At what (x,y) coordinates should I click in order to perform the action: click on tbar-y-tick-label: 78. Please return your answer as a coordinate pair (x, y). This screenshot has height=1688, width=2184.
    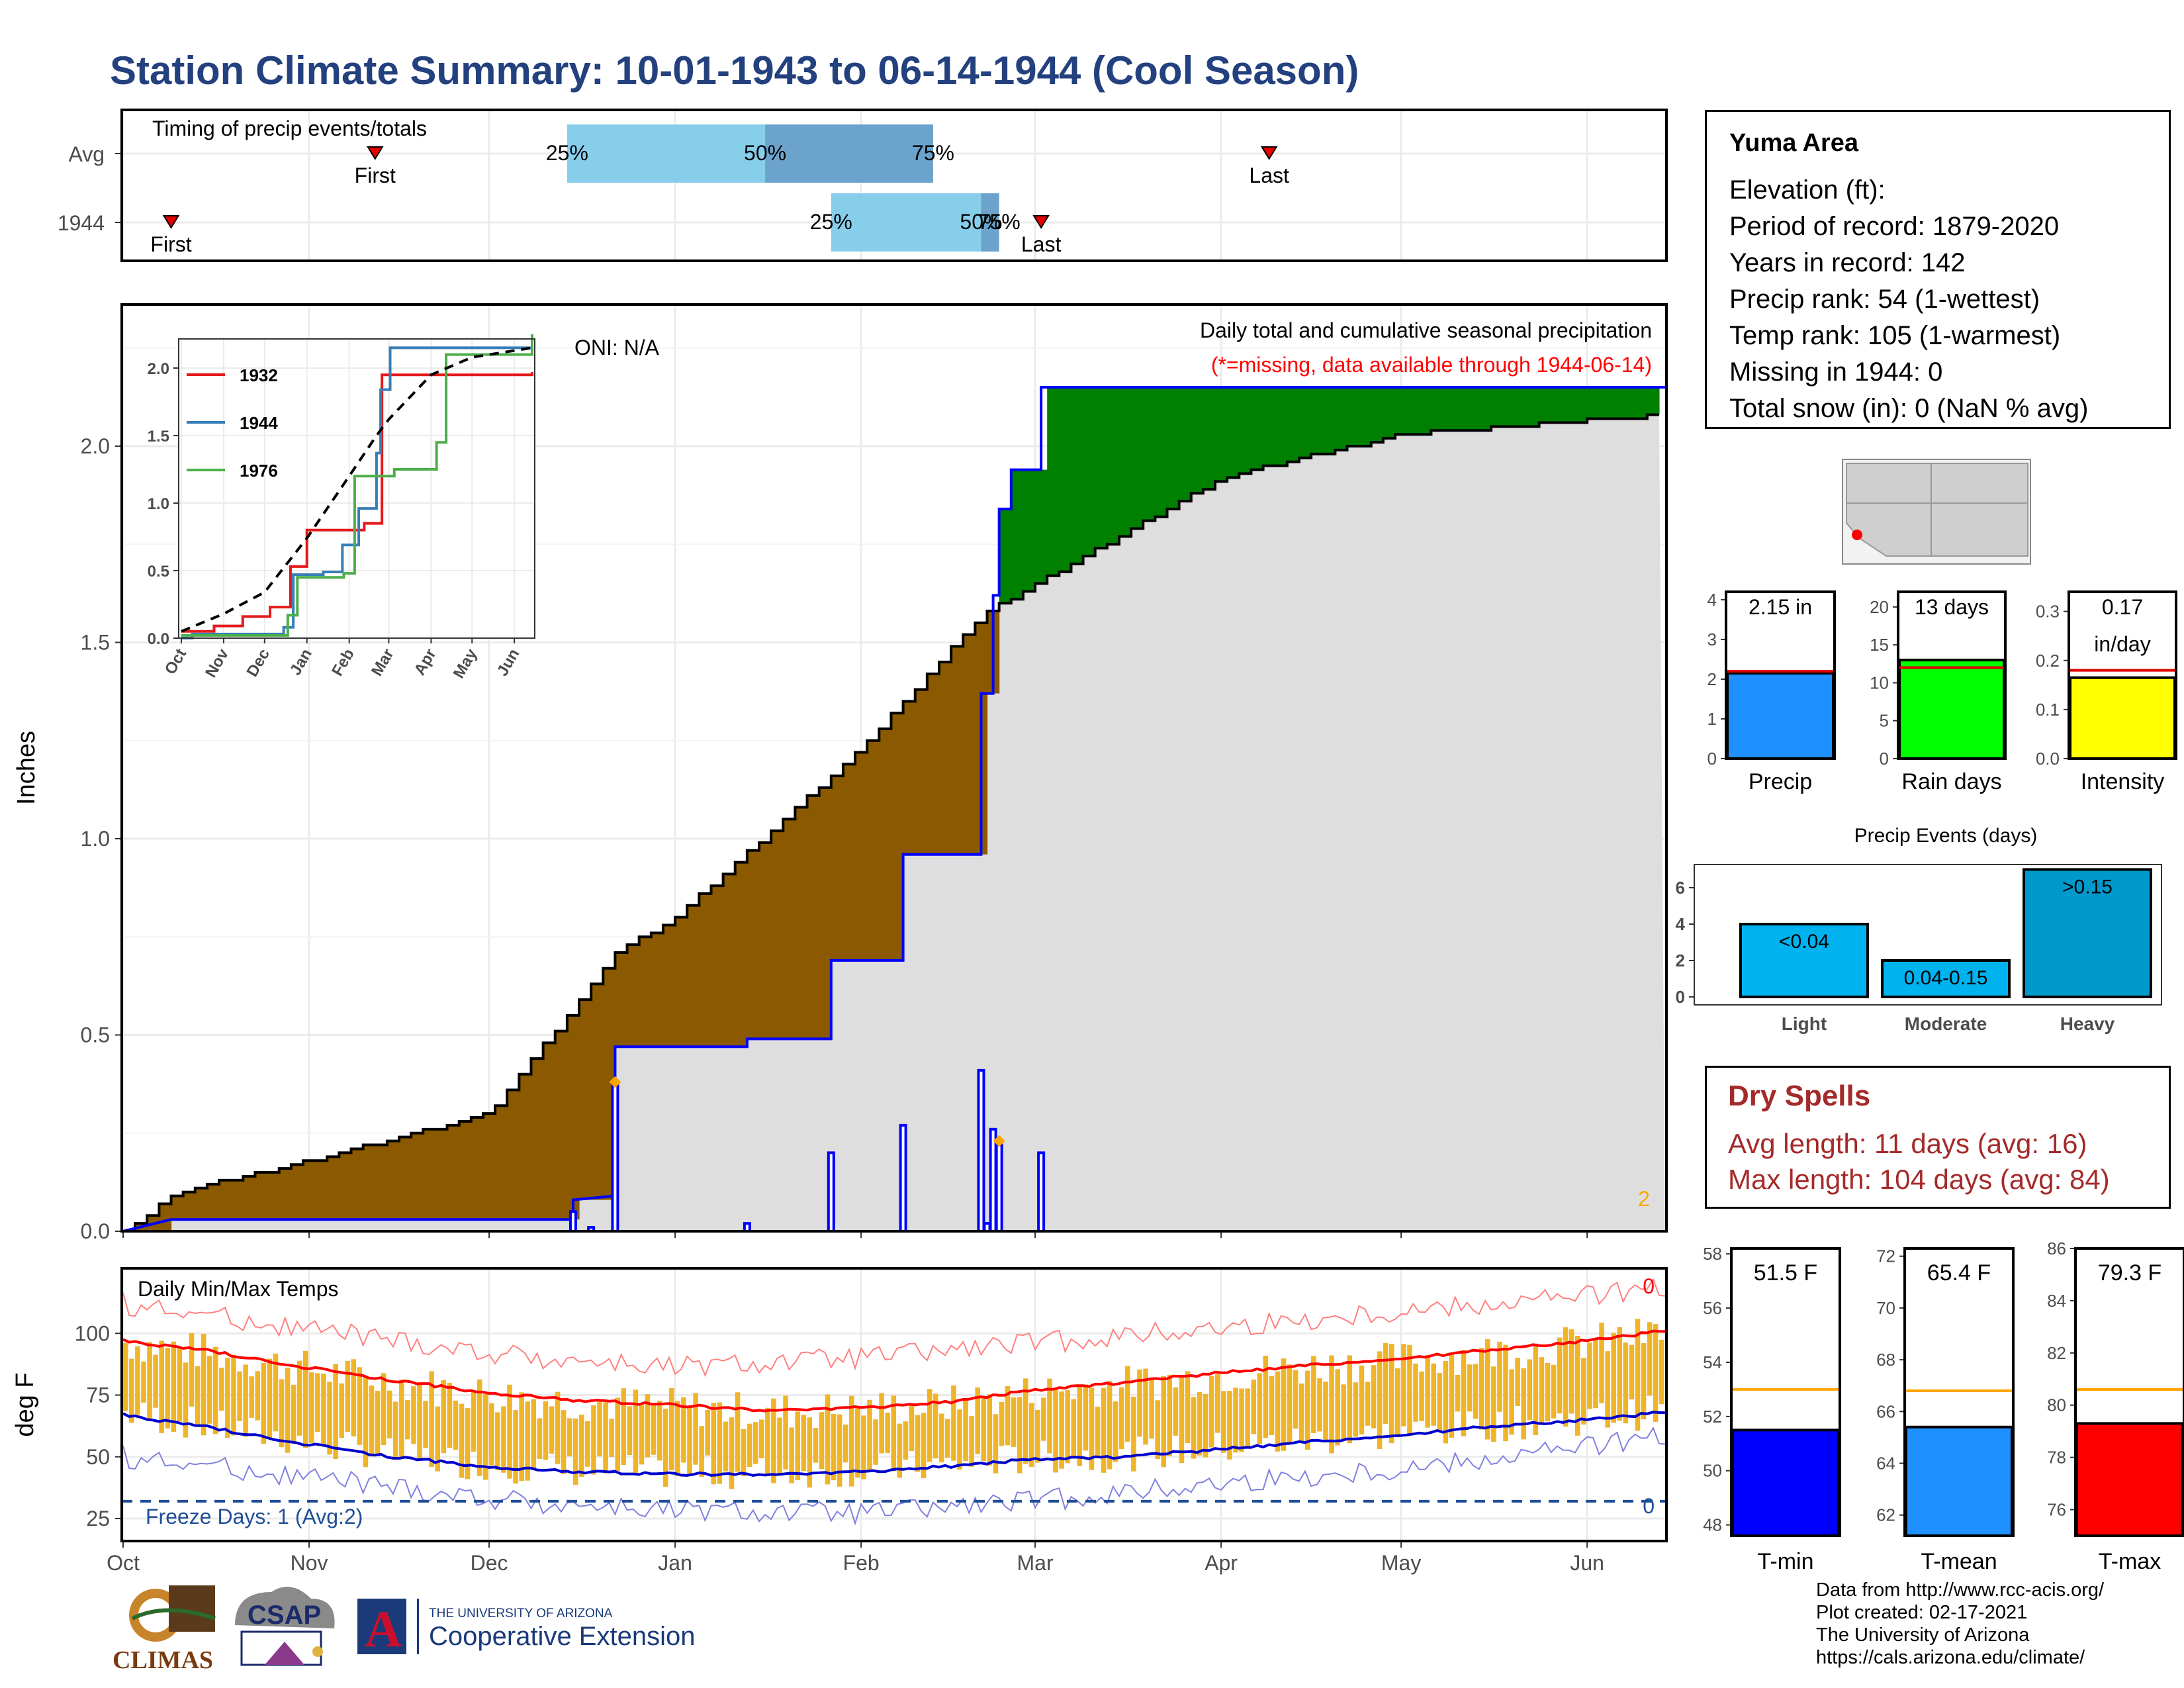
    Looking at the image, I should click on (2056, 1458).